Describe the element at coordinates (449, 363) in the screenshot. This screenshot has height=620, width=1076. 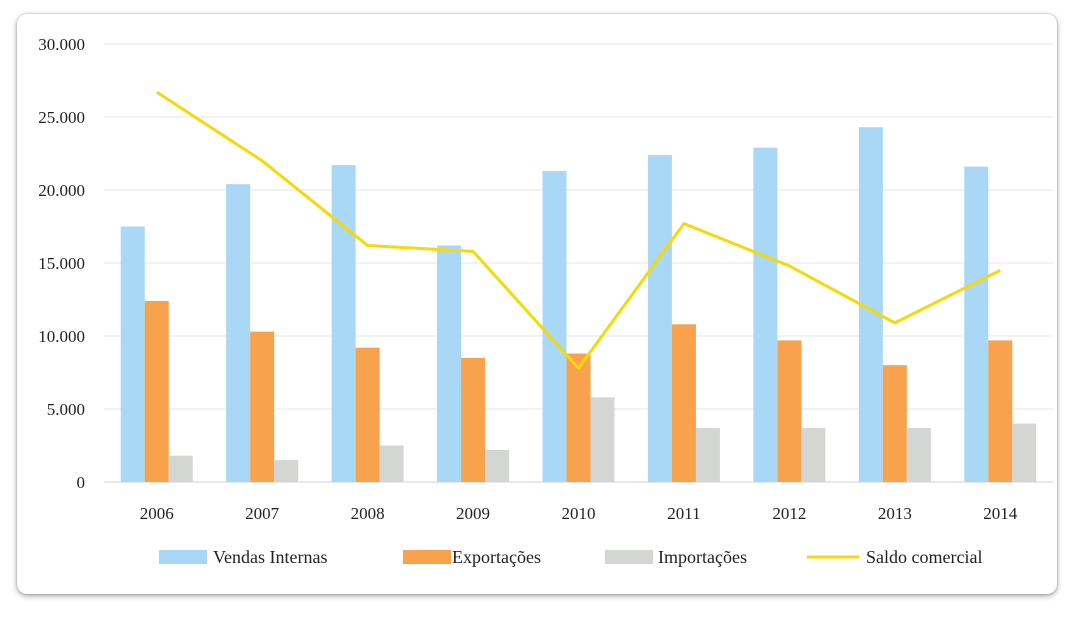
I see `bar-vendas-internas-2009` at that location.